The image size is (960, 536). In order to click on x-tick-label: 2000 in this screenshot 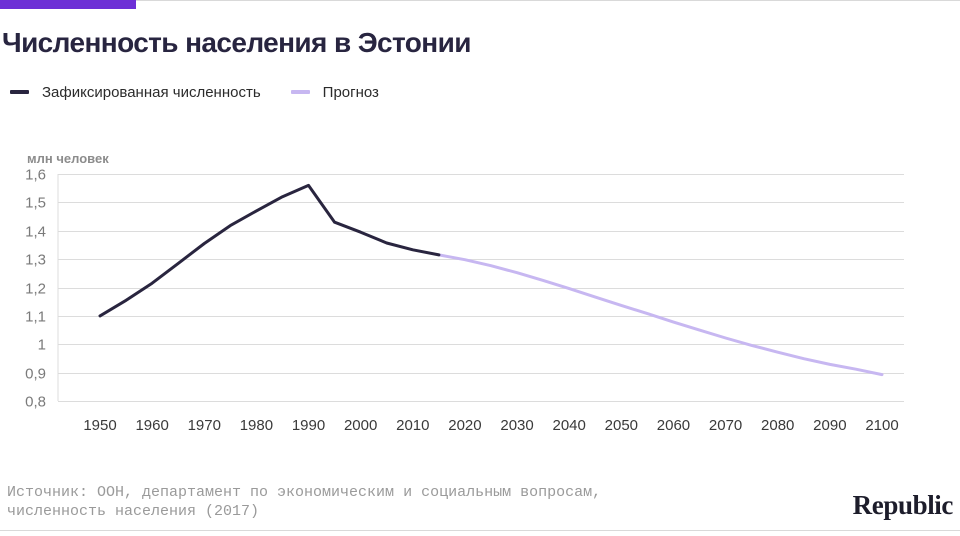, I will do `click(360, 425)`.